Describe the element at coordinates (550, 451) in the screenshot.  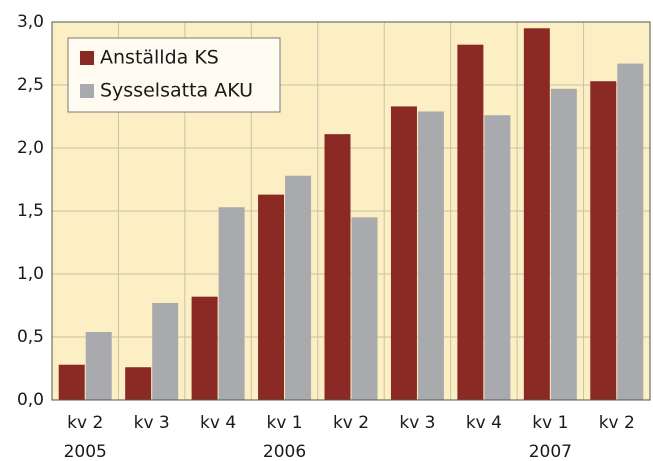
I see `x-group-label: 2007` at that location.